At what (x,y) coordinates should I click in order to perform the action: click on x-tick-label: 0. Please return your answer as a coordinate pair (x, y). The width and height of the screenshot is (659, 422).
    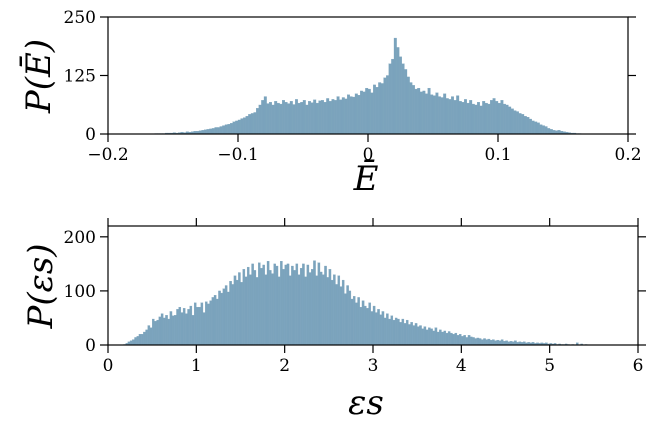
    Looking at the image, I should click on (368, 155).